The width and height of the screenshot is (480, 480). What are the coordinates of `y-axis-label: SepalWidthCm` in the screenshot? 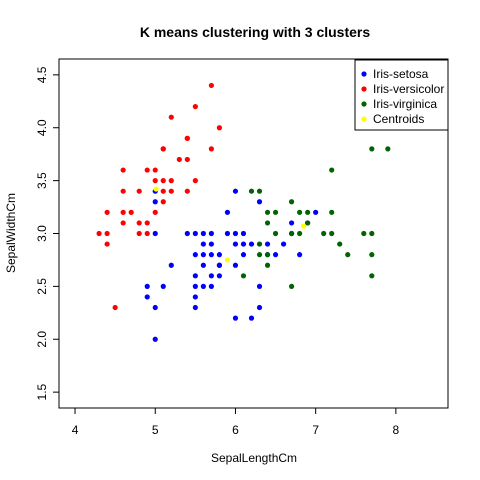 It's located at (11, 233).